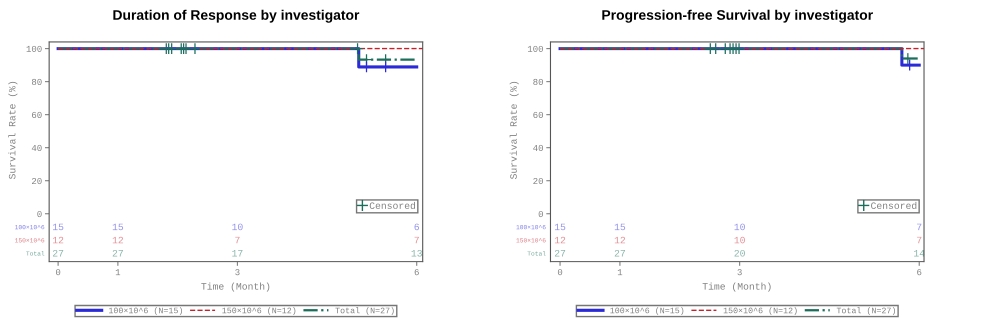 Image resolution: width=983 pixels, height=323 pixels. Describe the element at coordinates (236, 16) in the screenshot. I see `chart-title: Duration of Response by investigator` at that location.